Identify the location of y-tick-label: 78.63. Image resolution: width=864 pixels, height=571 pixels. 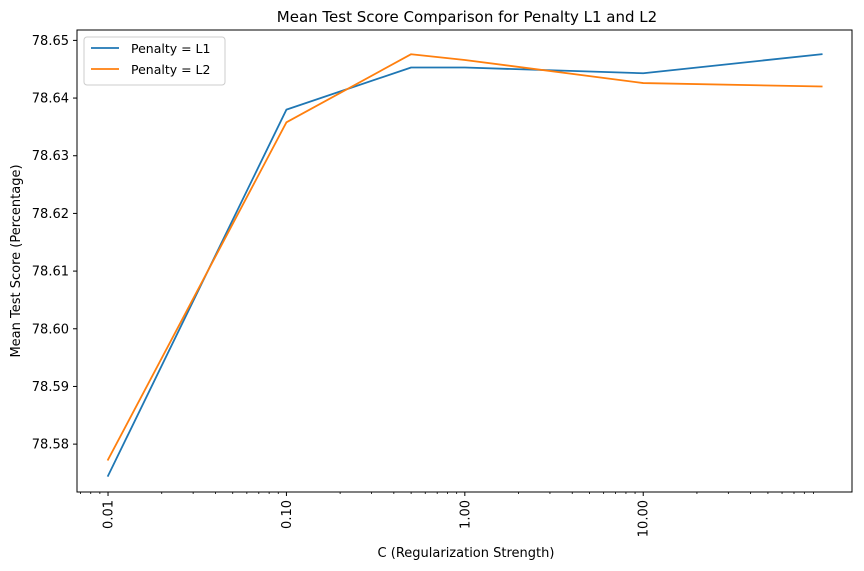
(50, 156).